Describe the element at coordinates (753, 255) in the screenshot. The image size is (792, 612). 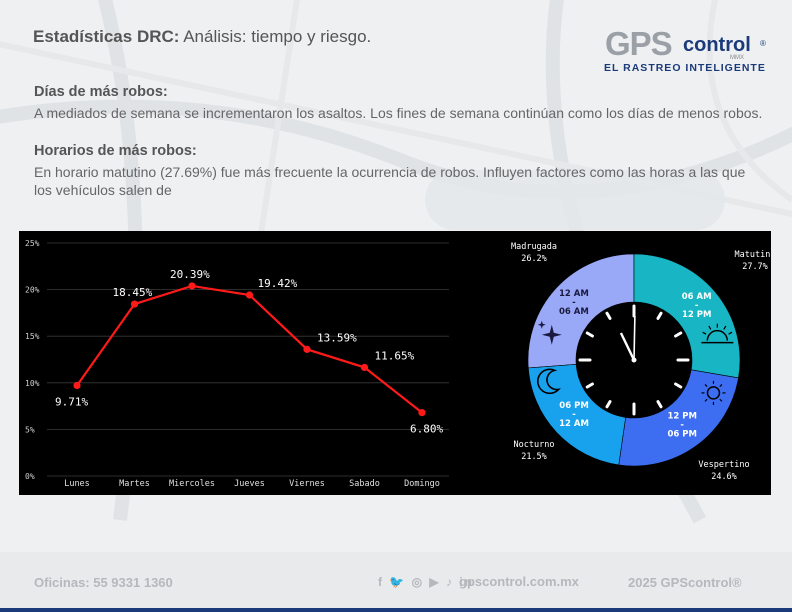
I see `slice-label: Matutino` at that location.